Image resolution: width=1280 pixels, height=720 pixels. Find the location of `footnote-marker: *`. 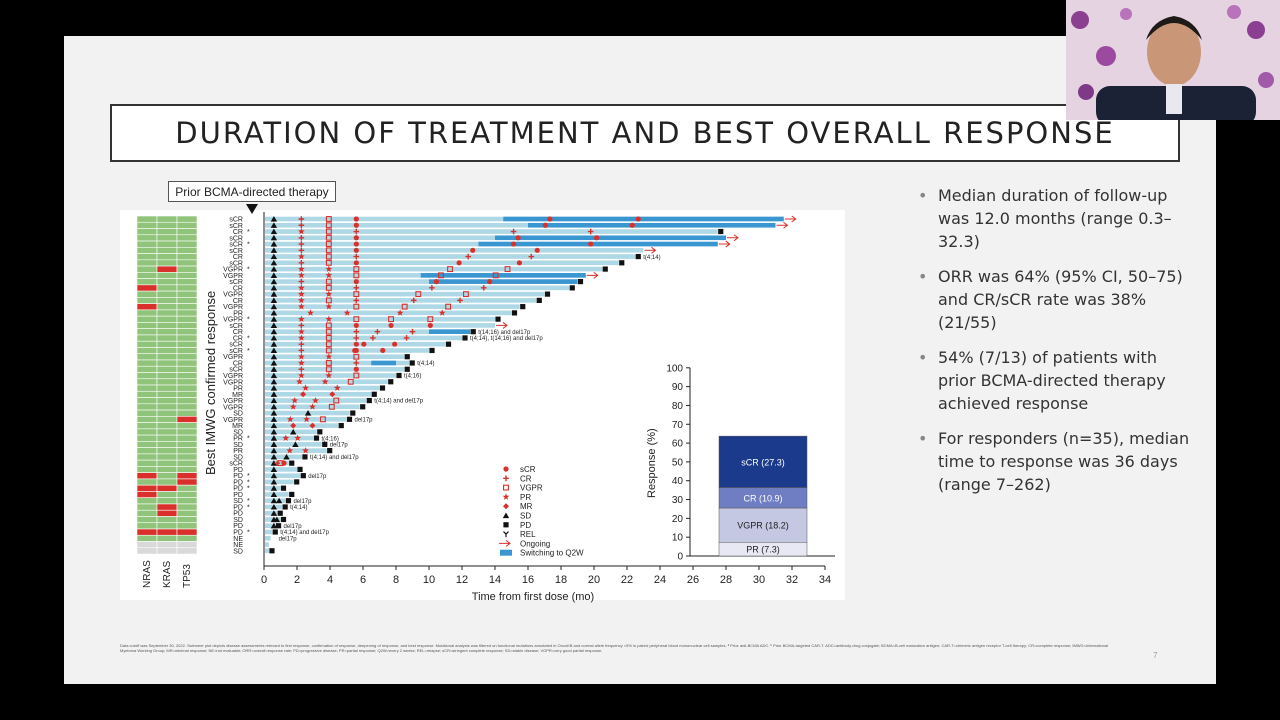

footnote-marker: * is located at coordinates (248, 507).